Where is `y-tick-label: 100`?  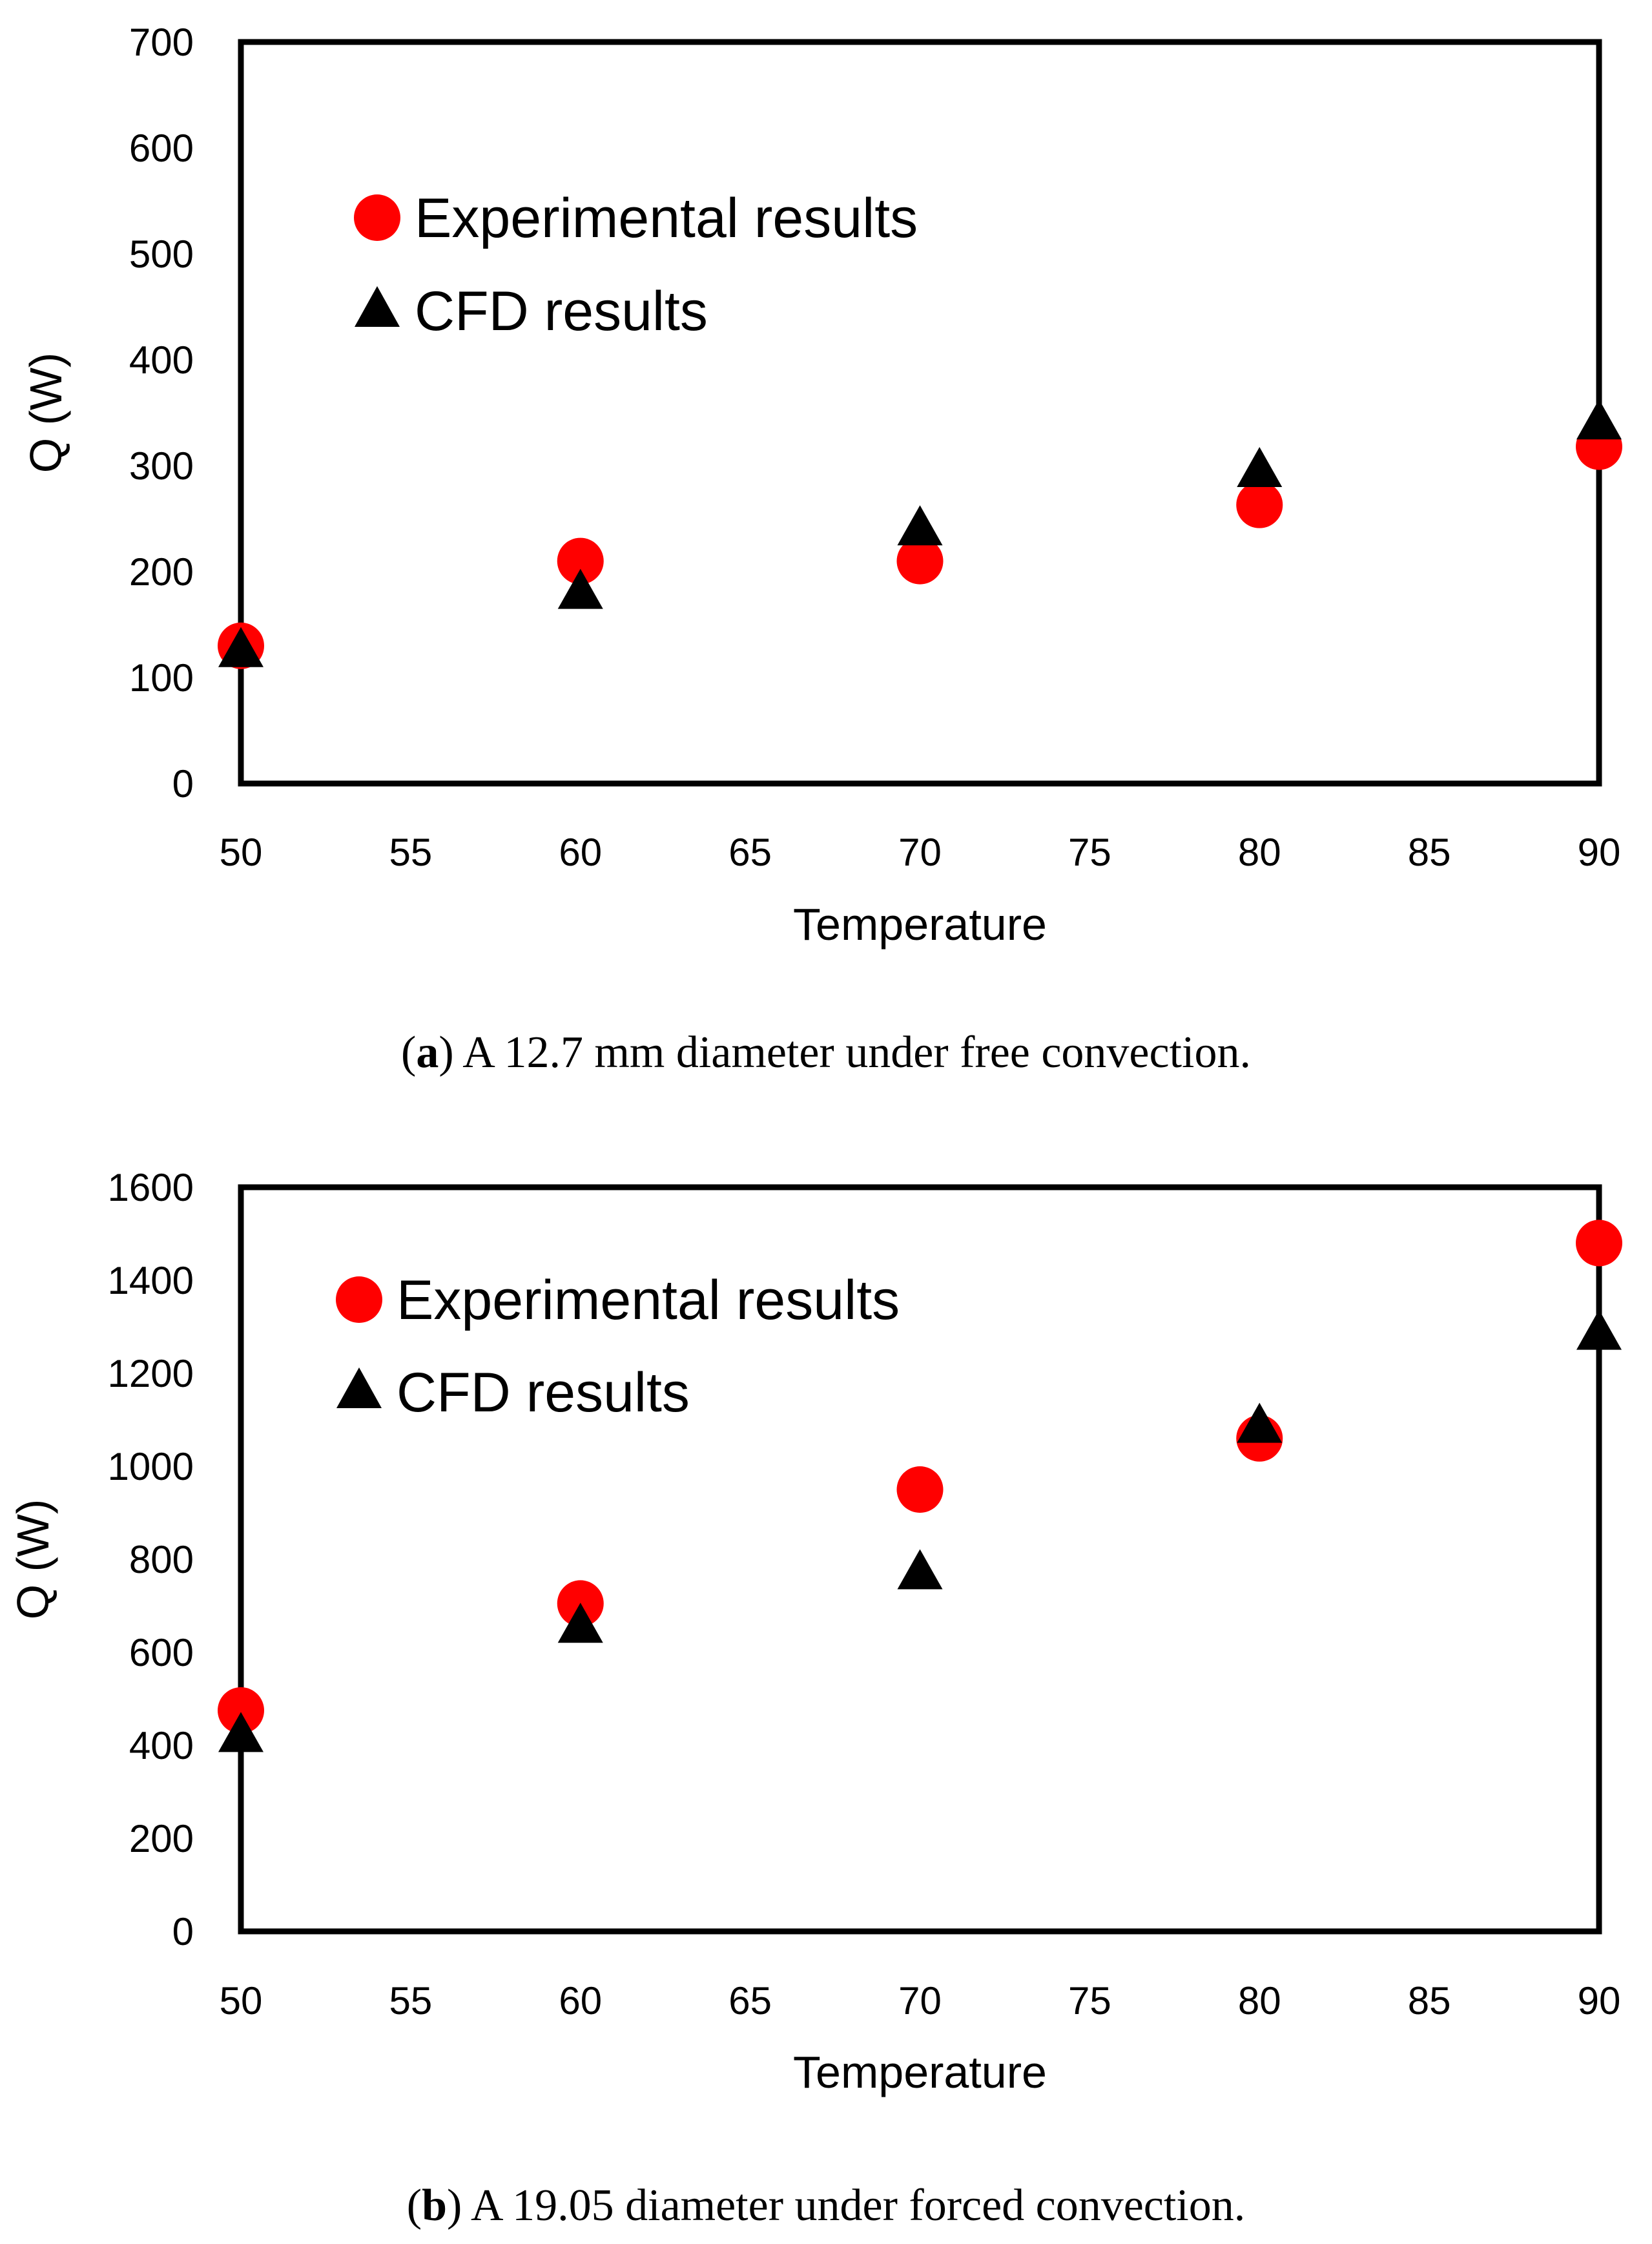 y-tick-label: 100 is located at coordinates (161, 678).